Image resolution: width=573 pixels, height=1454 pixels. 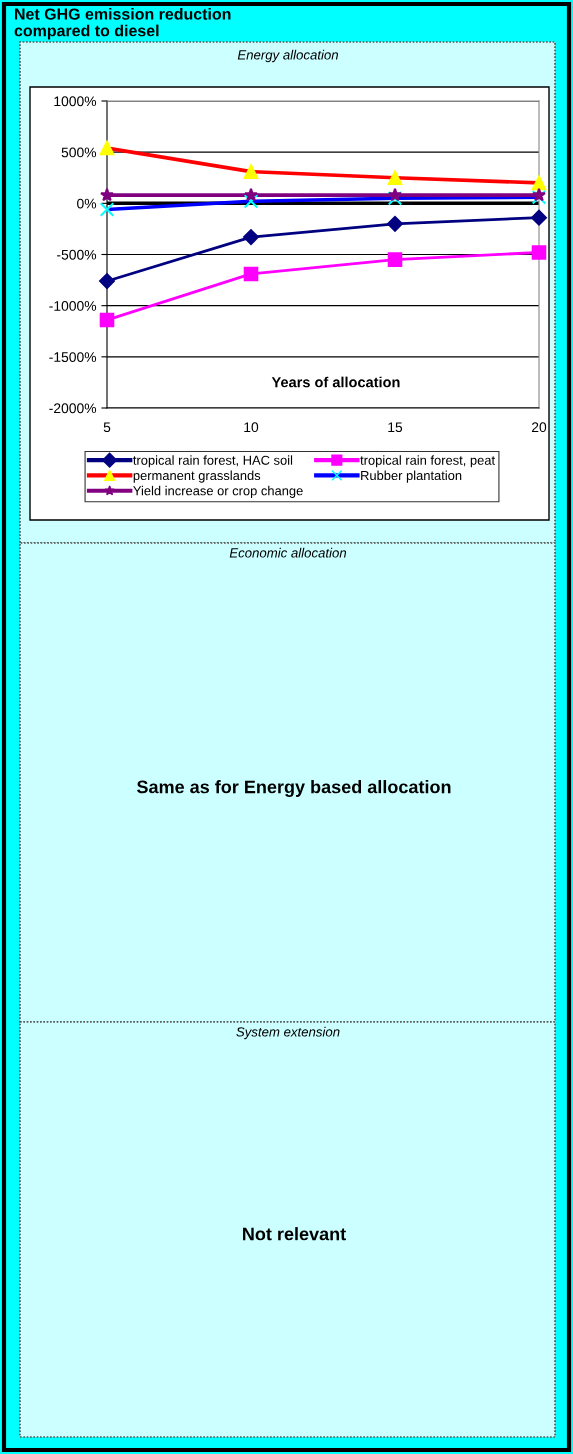 I want to click on legend-label: tropical rain forest, peat, so click(x=427, y=461).